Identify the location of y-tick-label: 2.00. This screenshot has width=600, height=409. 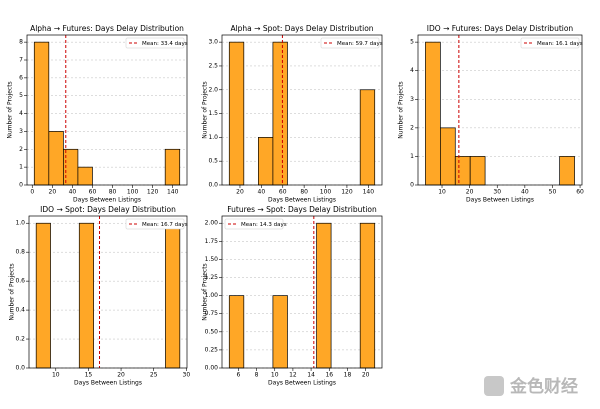
(212, 223).